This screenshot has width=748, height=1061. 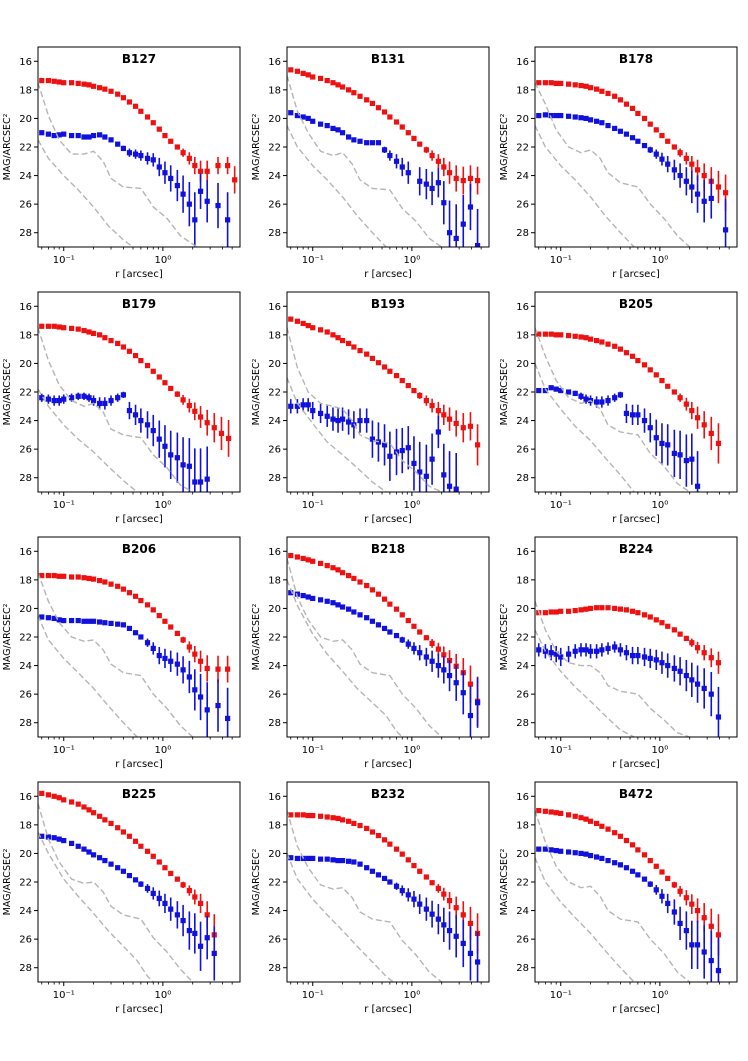 What do you see at coordinates (504, 881) in the screenshot?
I see `y-axis-label: MAG/ARCSEC²` at bounding box center [504, 881].